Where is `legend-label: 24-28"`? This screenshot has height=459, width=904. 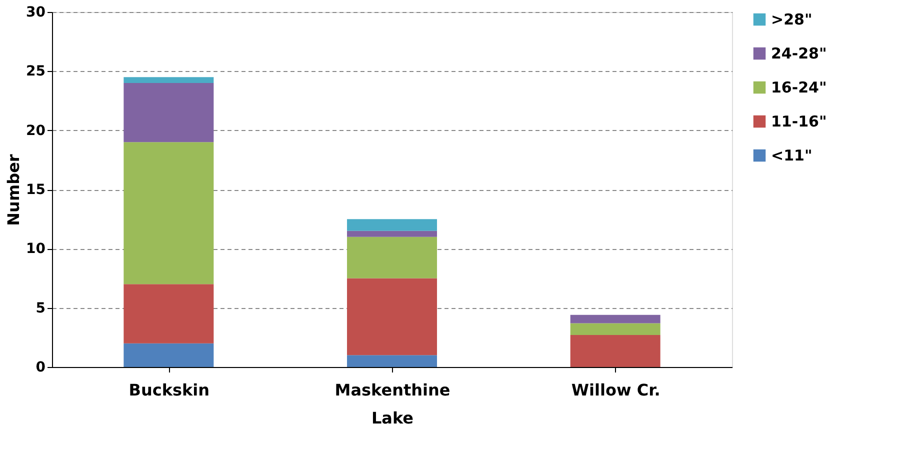
legend-label: 24-28" is located at coordinates (799, 53).